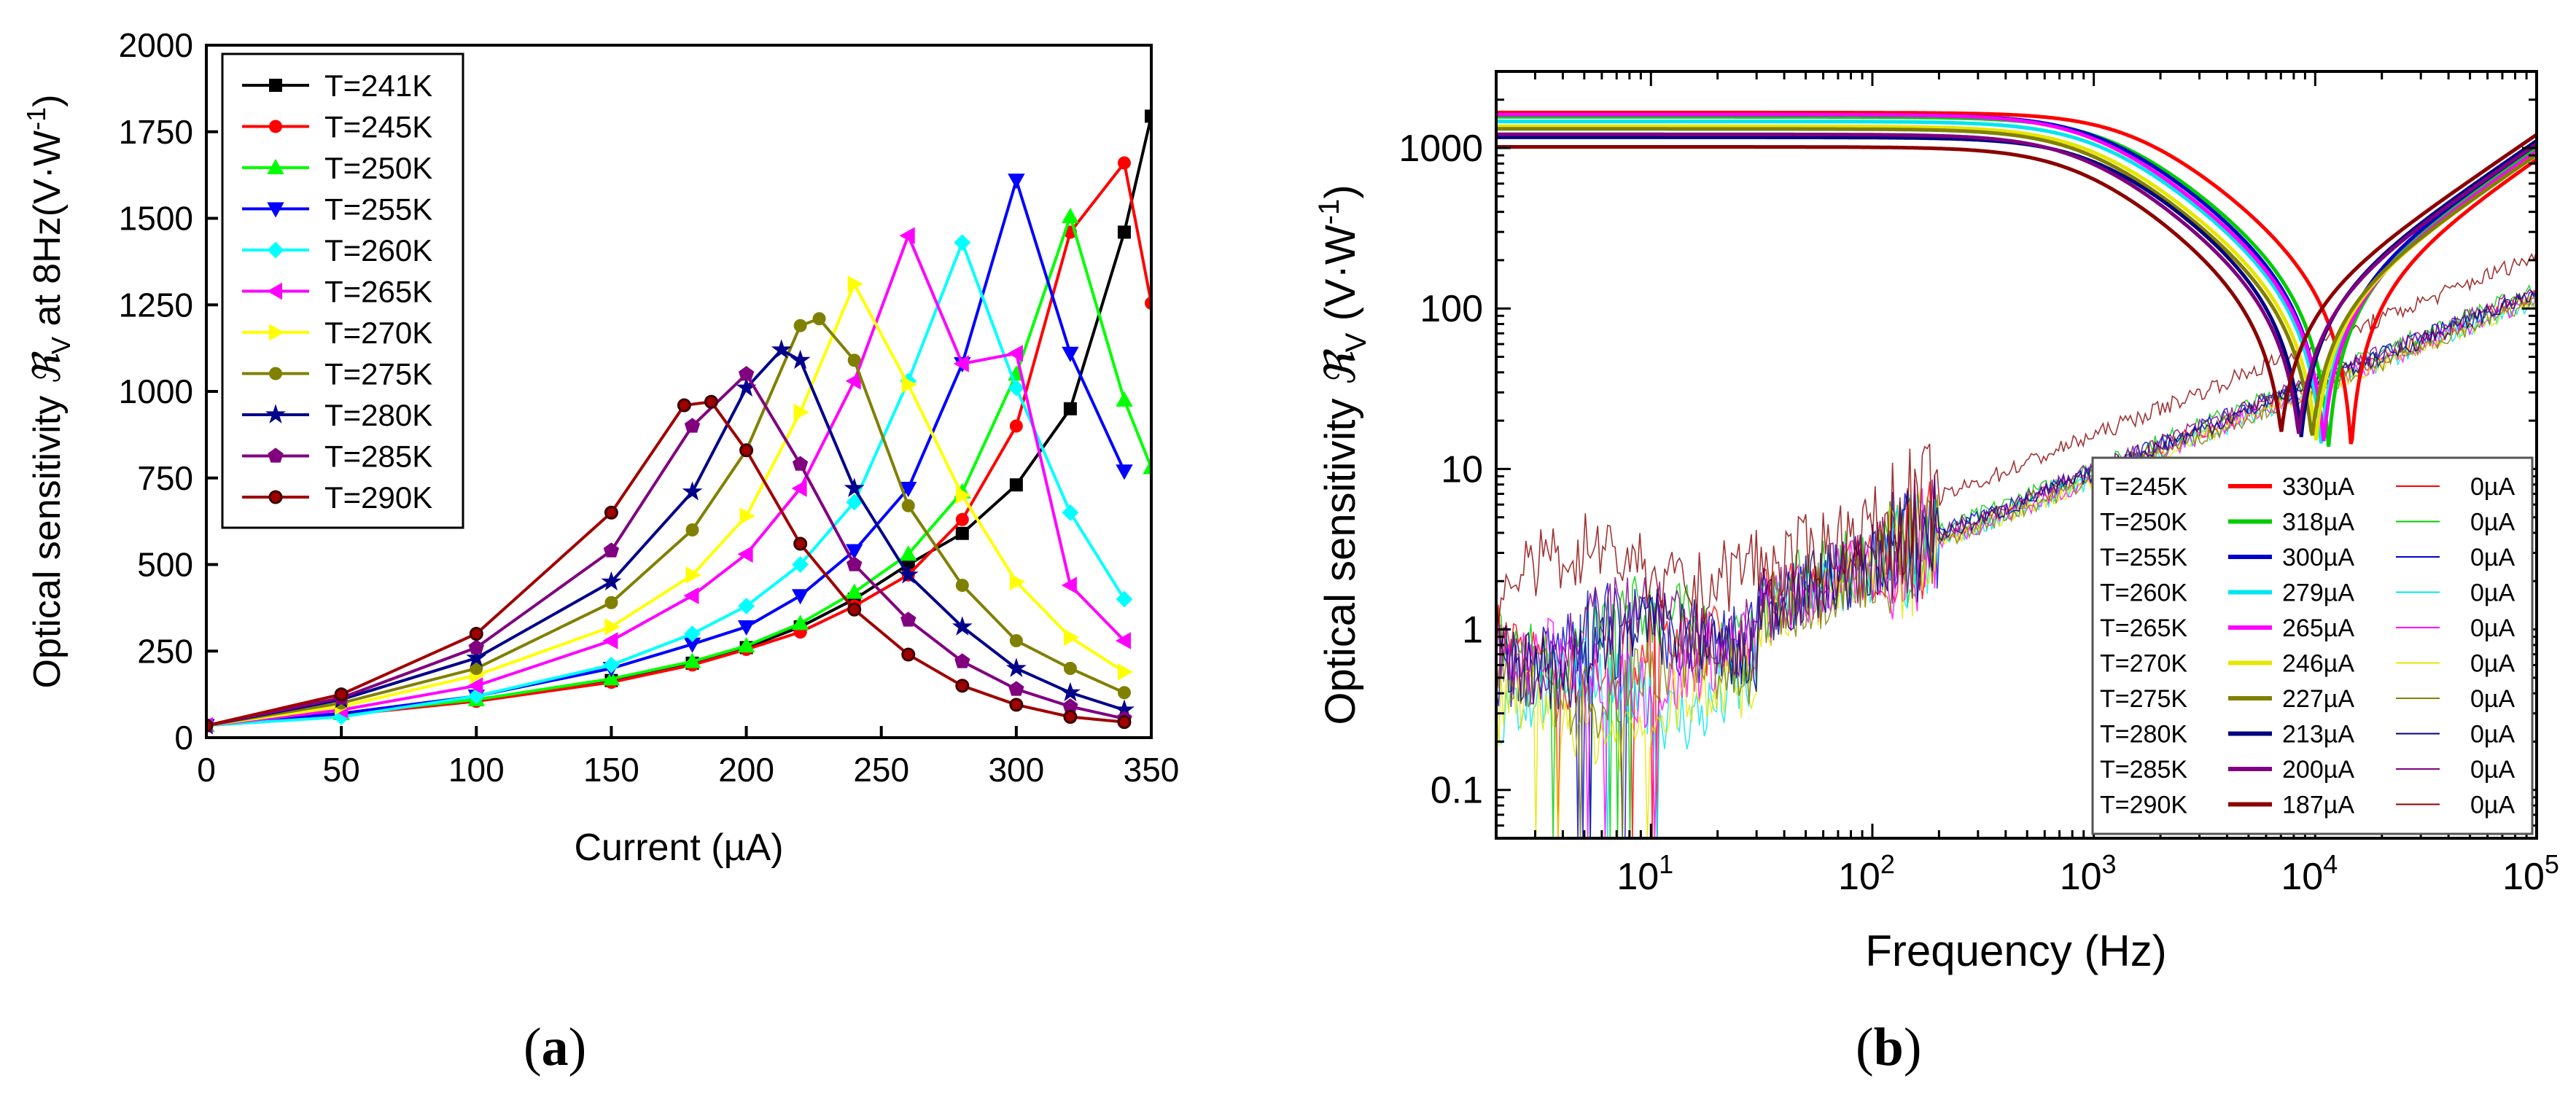 Image resolution: width=2576 pixels, height=1097 pixels. Describe the element at coordinates (378, 333) in the screenshot. I see `legend-label-T=270K: T=270K` at that location.